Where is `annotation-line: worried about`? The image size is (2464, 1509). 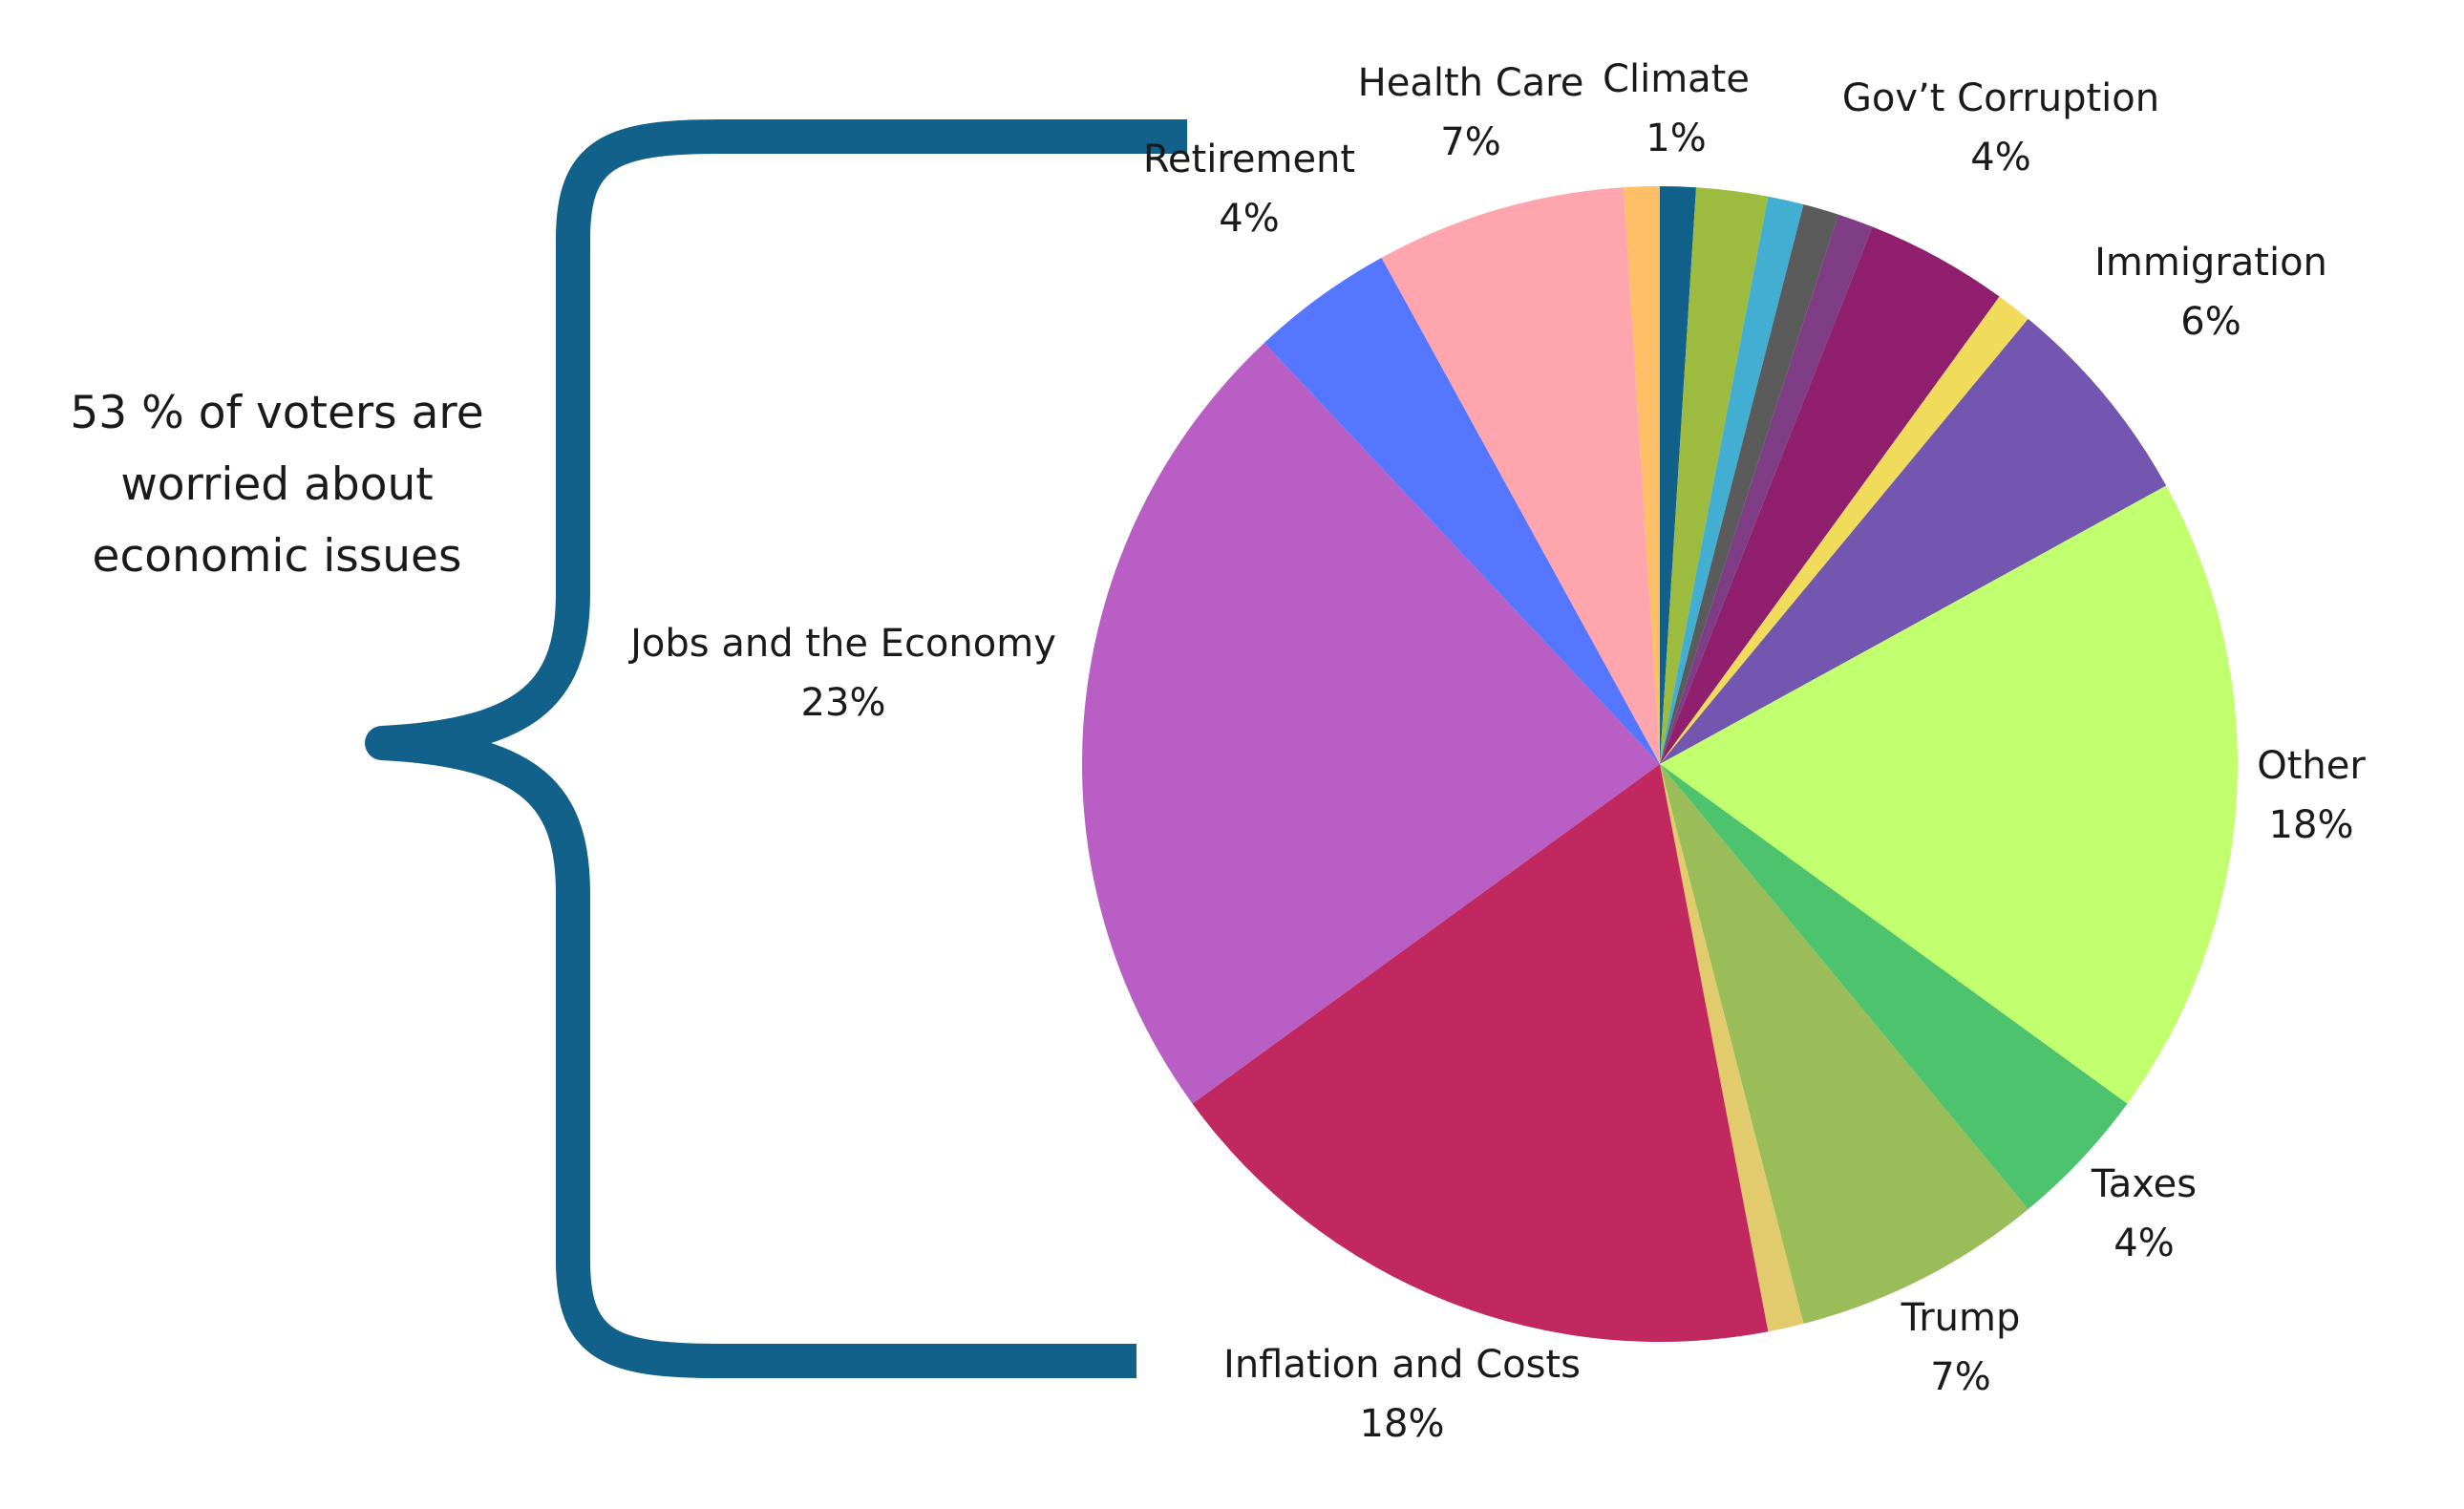 annotation-line: worried about is located at coordinates (277, 484).